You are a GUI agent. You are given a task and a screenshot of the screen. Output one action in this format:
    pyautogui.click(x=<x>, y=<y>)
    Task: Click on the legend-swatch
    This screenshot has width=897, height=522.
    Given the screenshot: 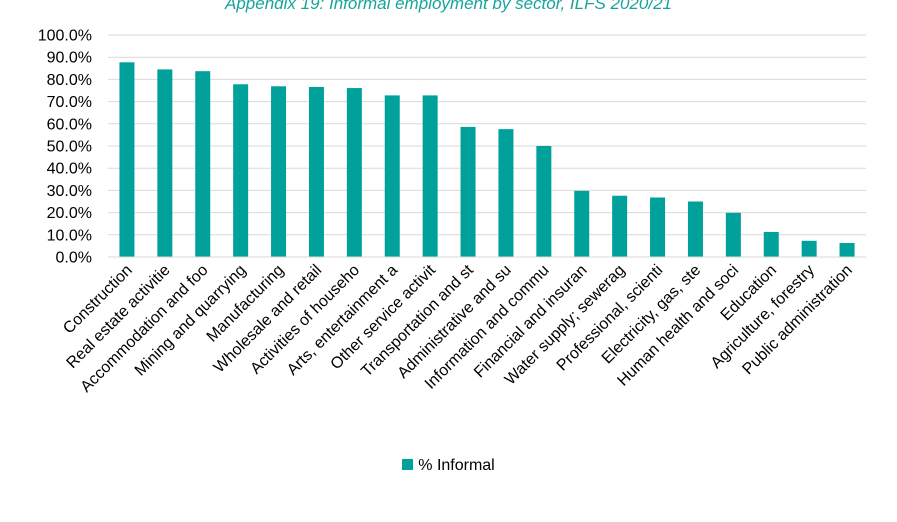 What is the action you would take?
    pyautogui.click(x=408, y=464)
    